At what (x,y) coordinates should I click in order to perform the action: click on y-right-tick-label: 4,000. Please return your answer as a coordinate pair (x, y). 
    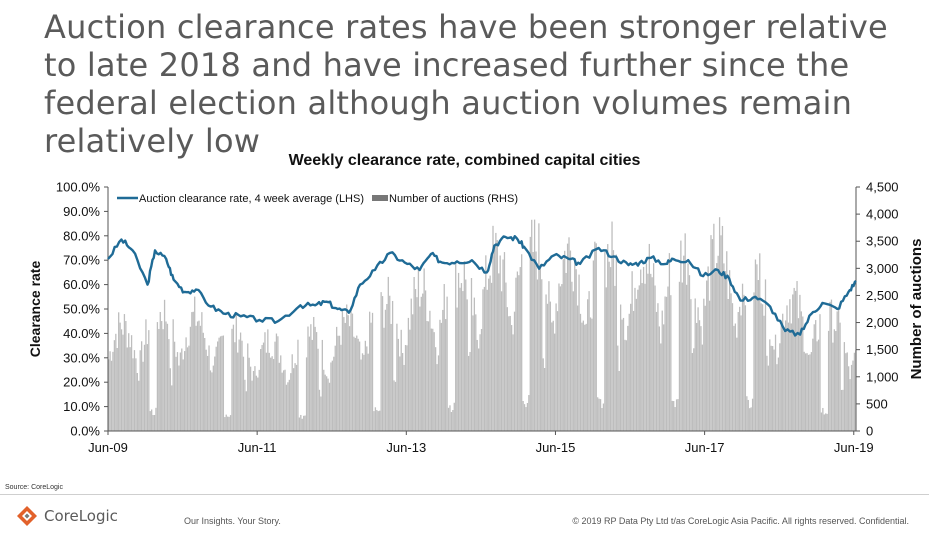
    Looking at the image, I should click on (882, 214).